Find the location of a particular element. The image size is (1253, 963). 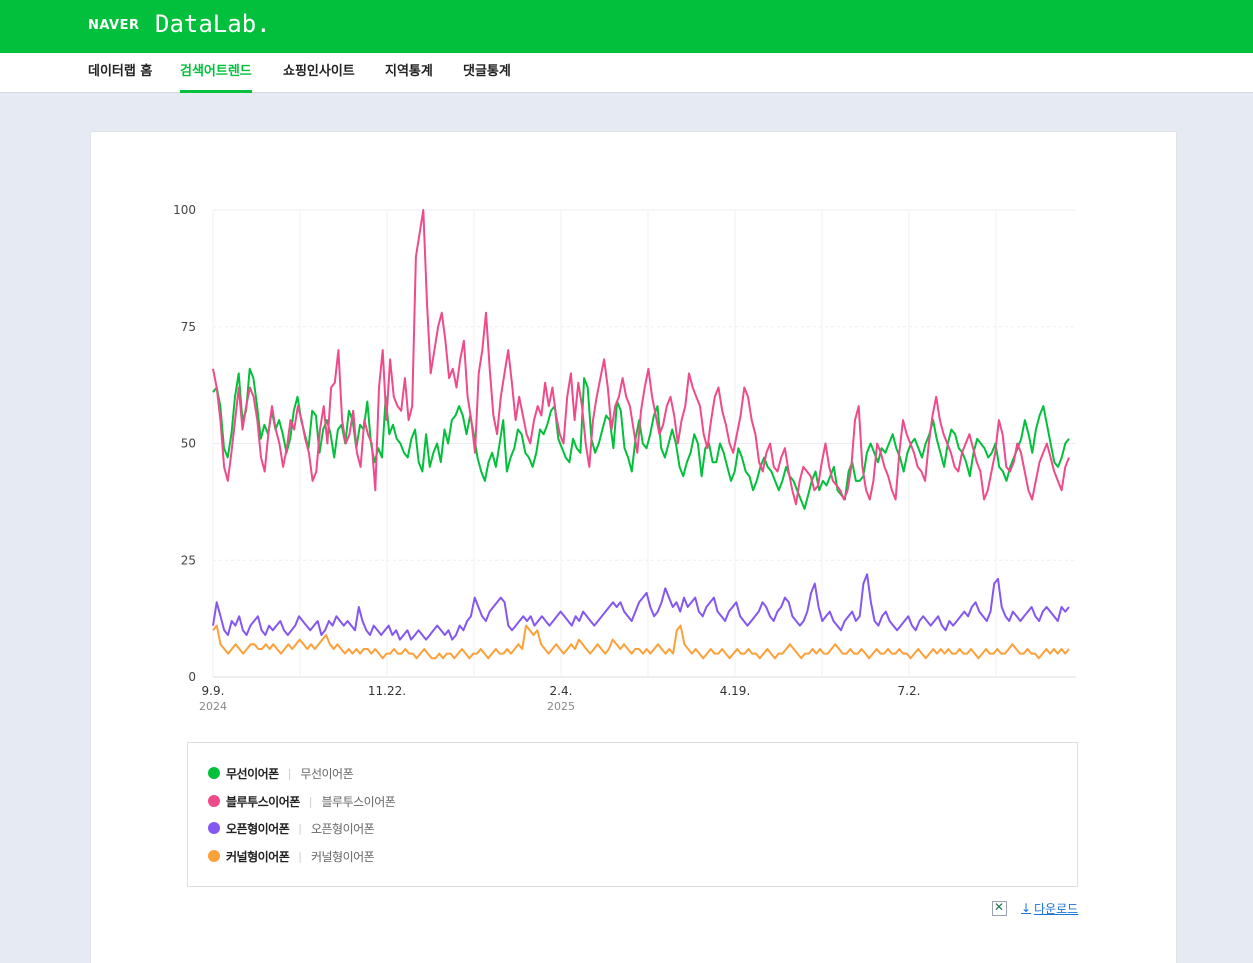

datalab-logo: DataLab. is located at coordinates (213, 24).